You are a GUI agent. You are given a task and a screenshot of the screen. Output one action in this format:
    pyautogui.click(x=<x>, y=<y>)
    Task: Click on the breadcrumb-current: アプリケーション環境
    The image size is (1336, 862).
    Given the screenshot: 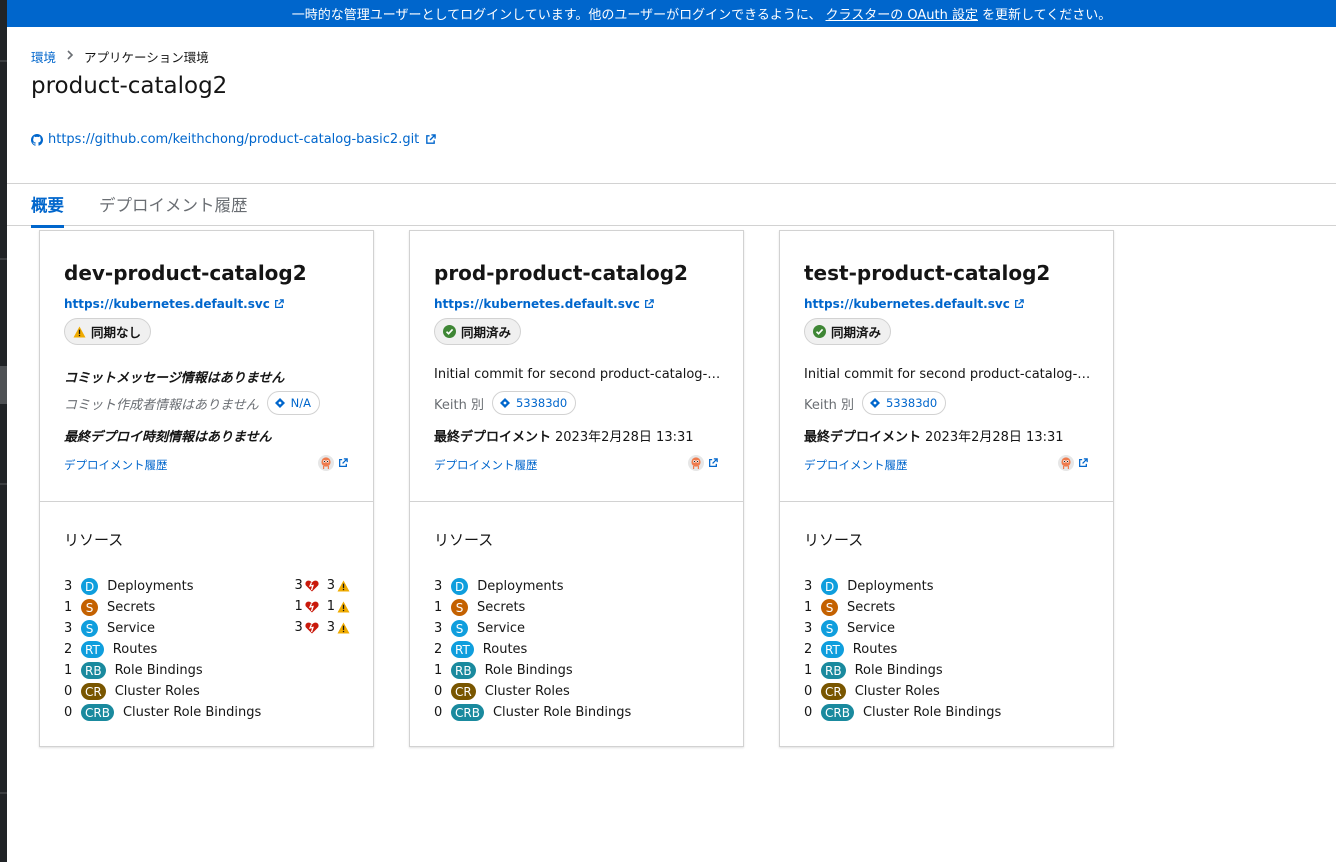 What is the action you would take?
    pyautogui.click(x=146, y=57)
    